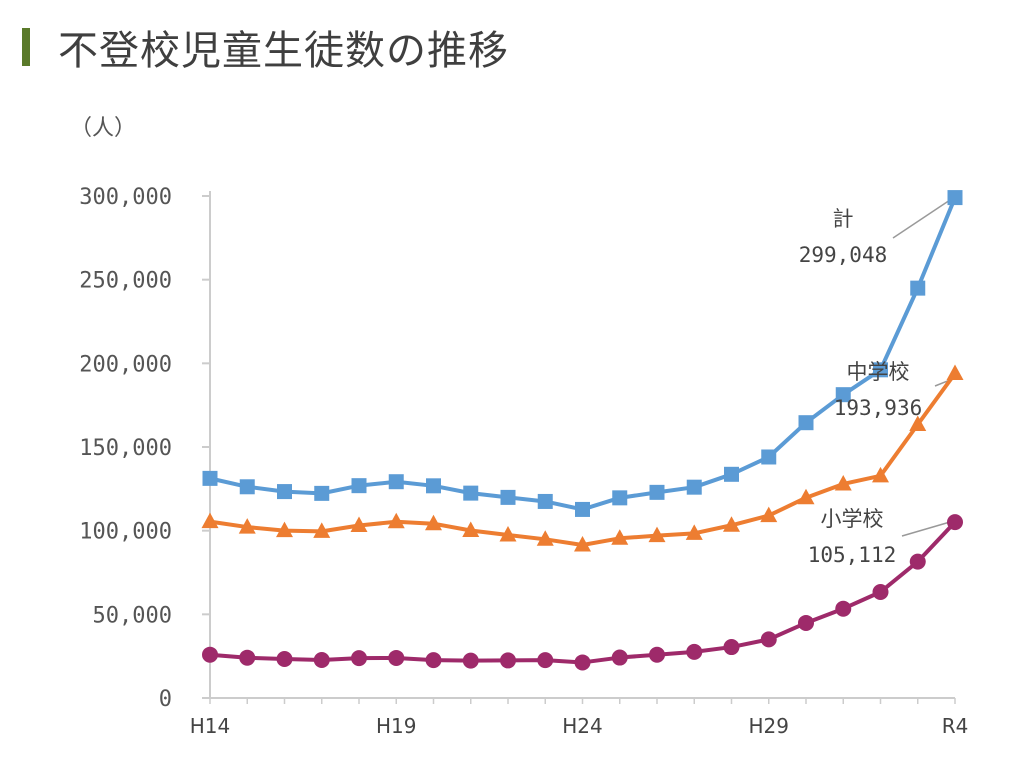 This screenshot has height=757, width=1024. I want to click on annotation-value: 105,112, so click(852, 555).